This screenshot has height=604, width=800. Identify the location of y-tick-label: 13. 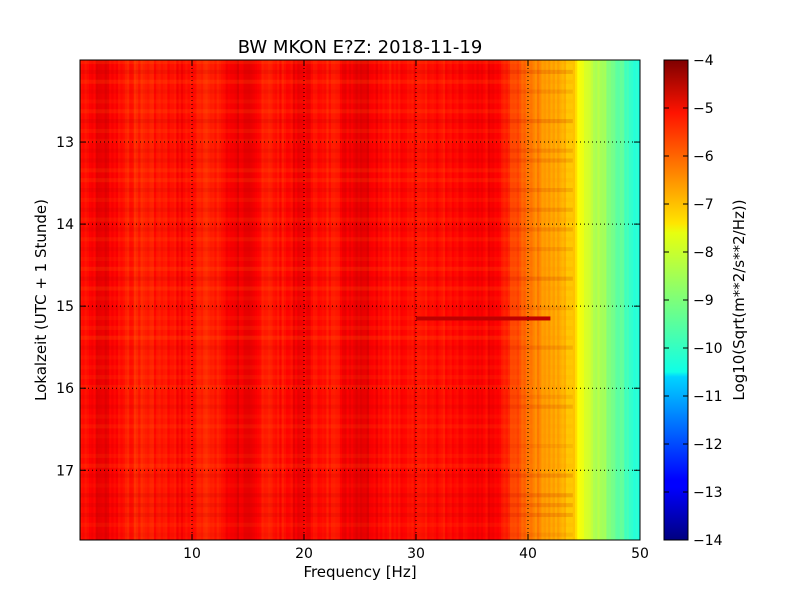
(65, 143).